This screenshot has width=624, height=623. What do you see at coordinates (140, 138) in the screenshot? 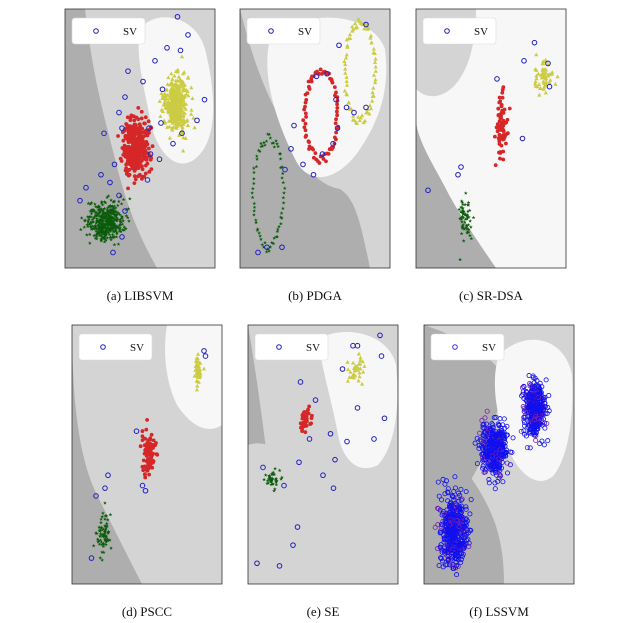
I see `panel-a: SV` at bounding box center [140, 138].